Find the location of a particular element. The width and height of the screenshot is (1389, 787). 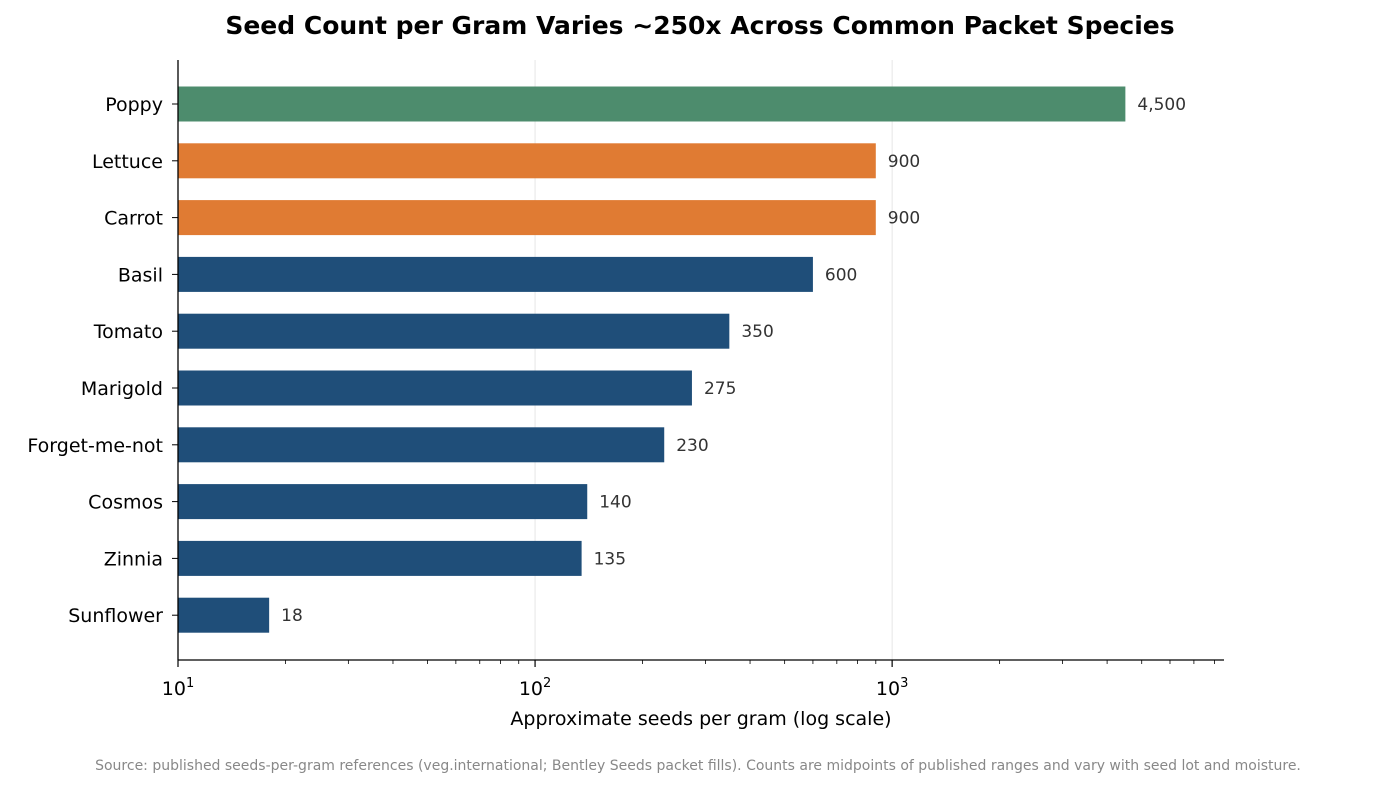

category-label: Cosmos is located at coordinates (125, 503).